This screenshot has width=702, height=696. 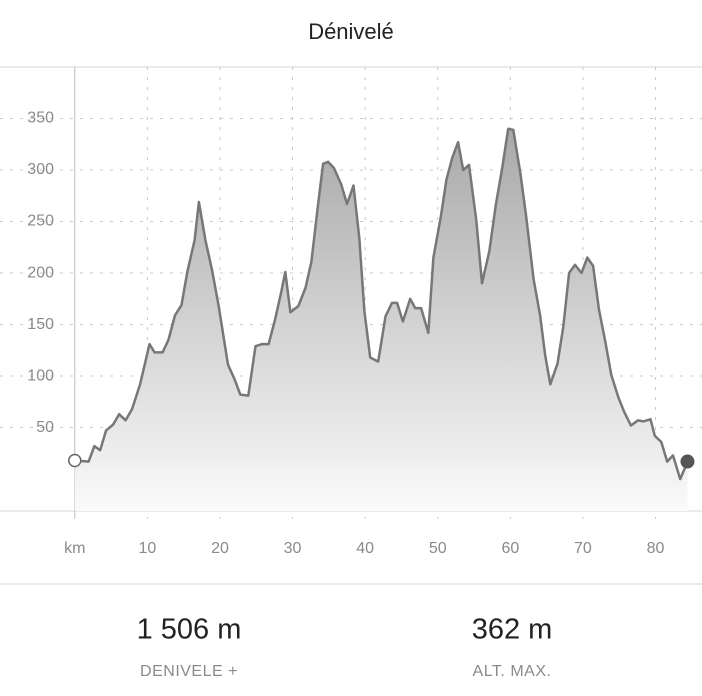 I want to click on x-tick-label: km, so click(x=74, y=548).